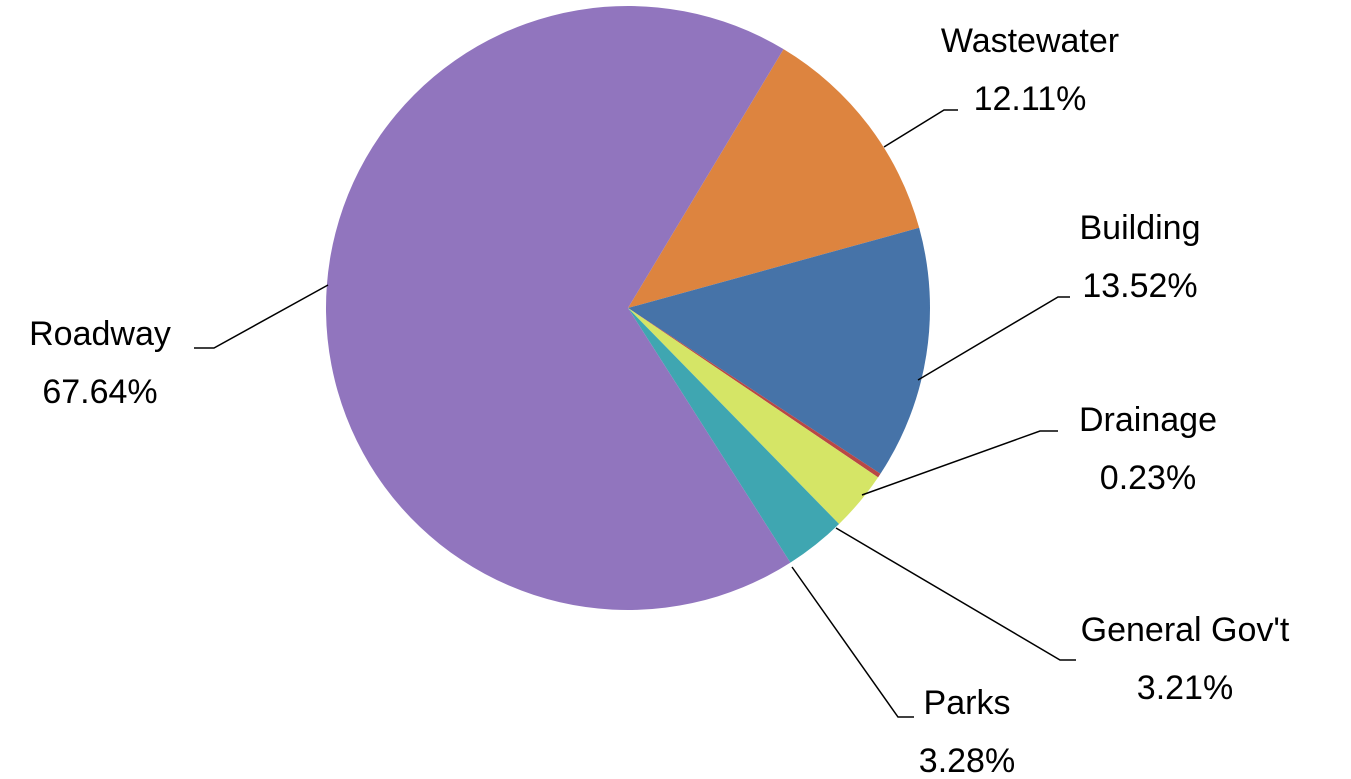 The width and height of the screenshot is (1351, 779). What do you see at coordinates (993, 338) in the screenshot?
I see `leader-line-building` at bounding box center [993, 338].